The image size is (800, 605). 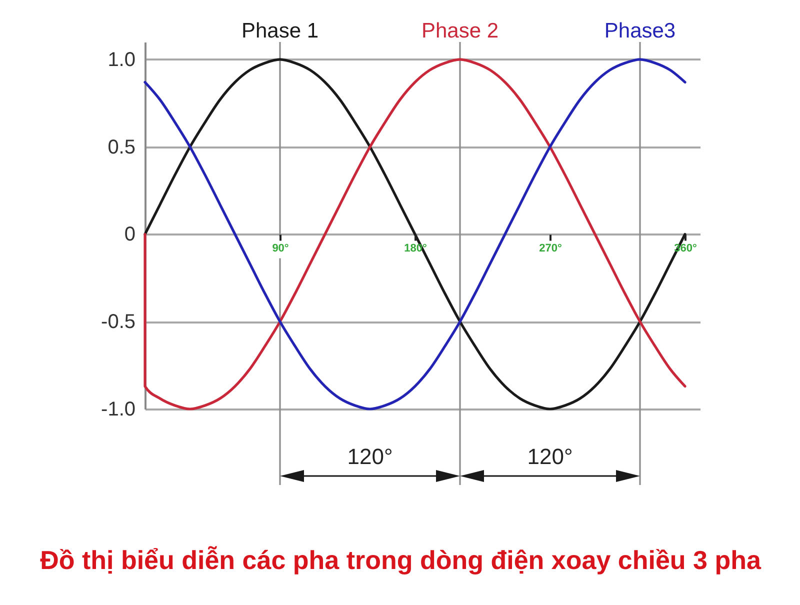 What do you see at coordinates (280, 30) in the screenshot?
I see `series-label: Phase 1` at bounding box center [280, 30].